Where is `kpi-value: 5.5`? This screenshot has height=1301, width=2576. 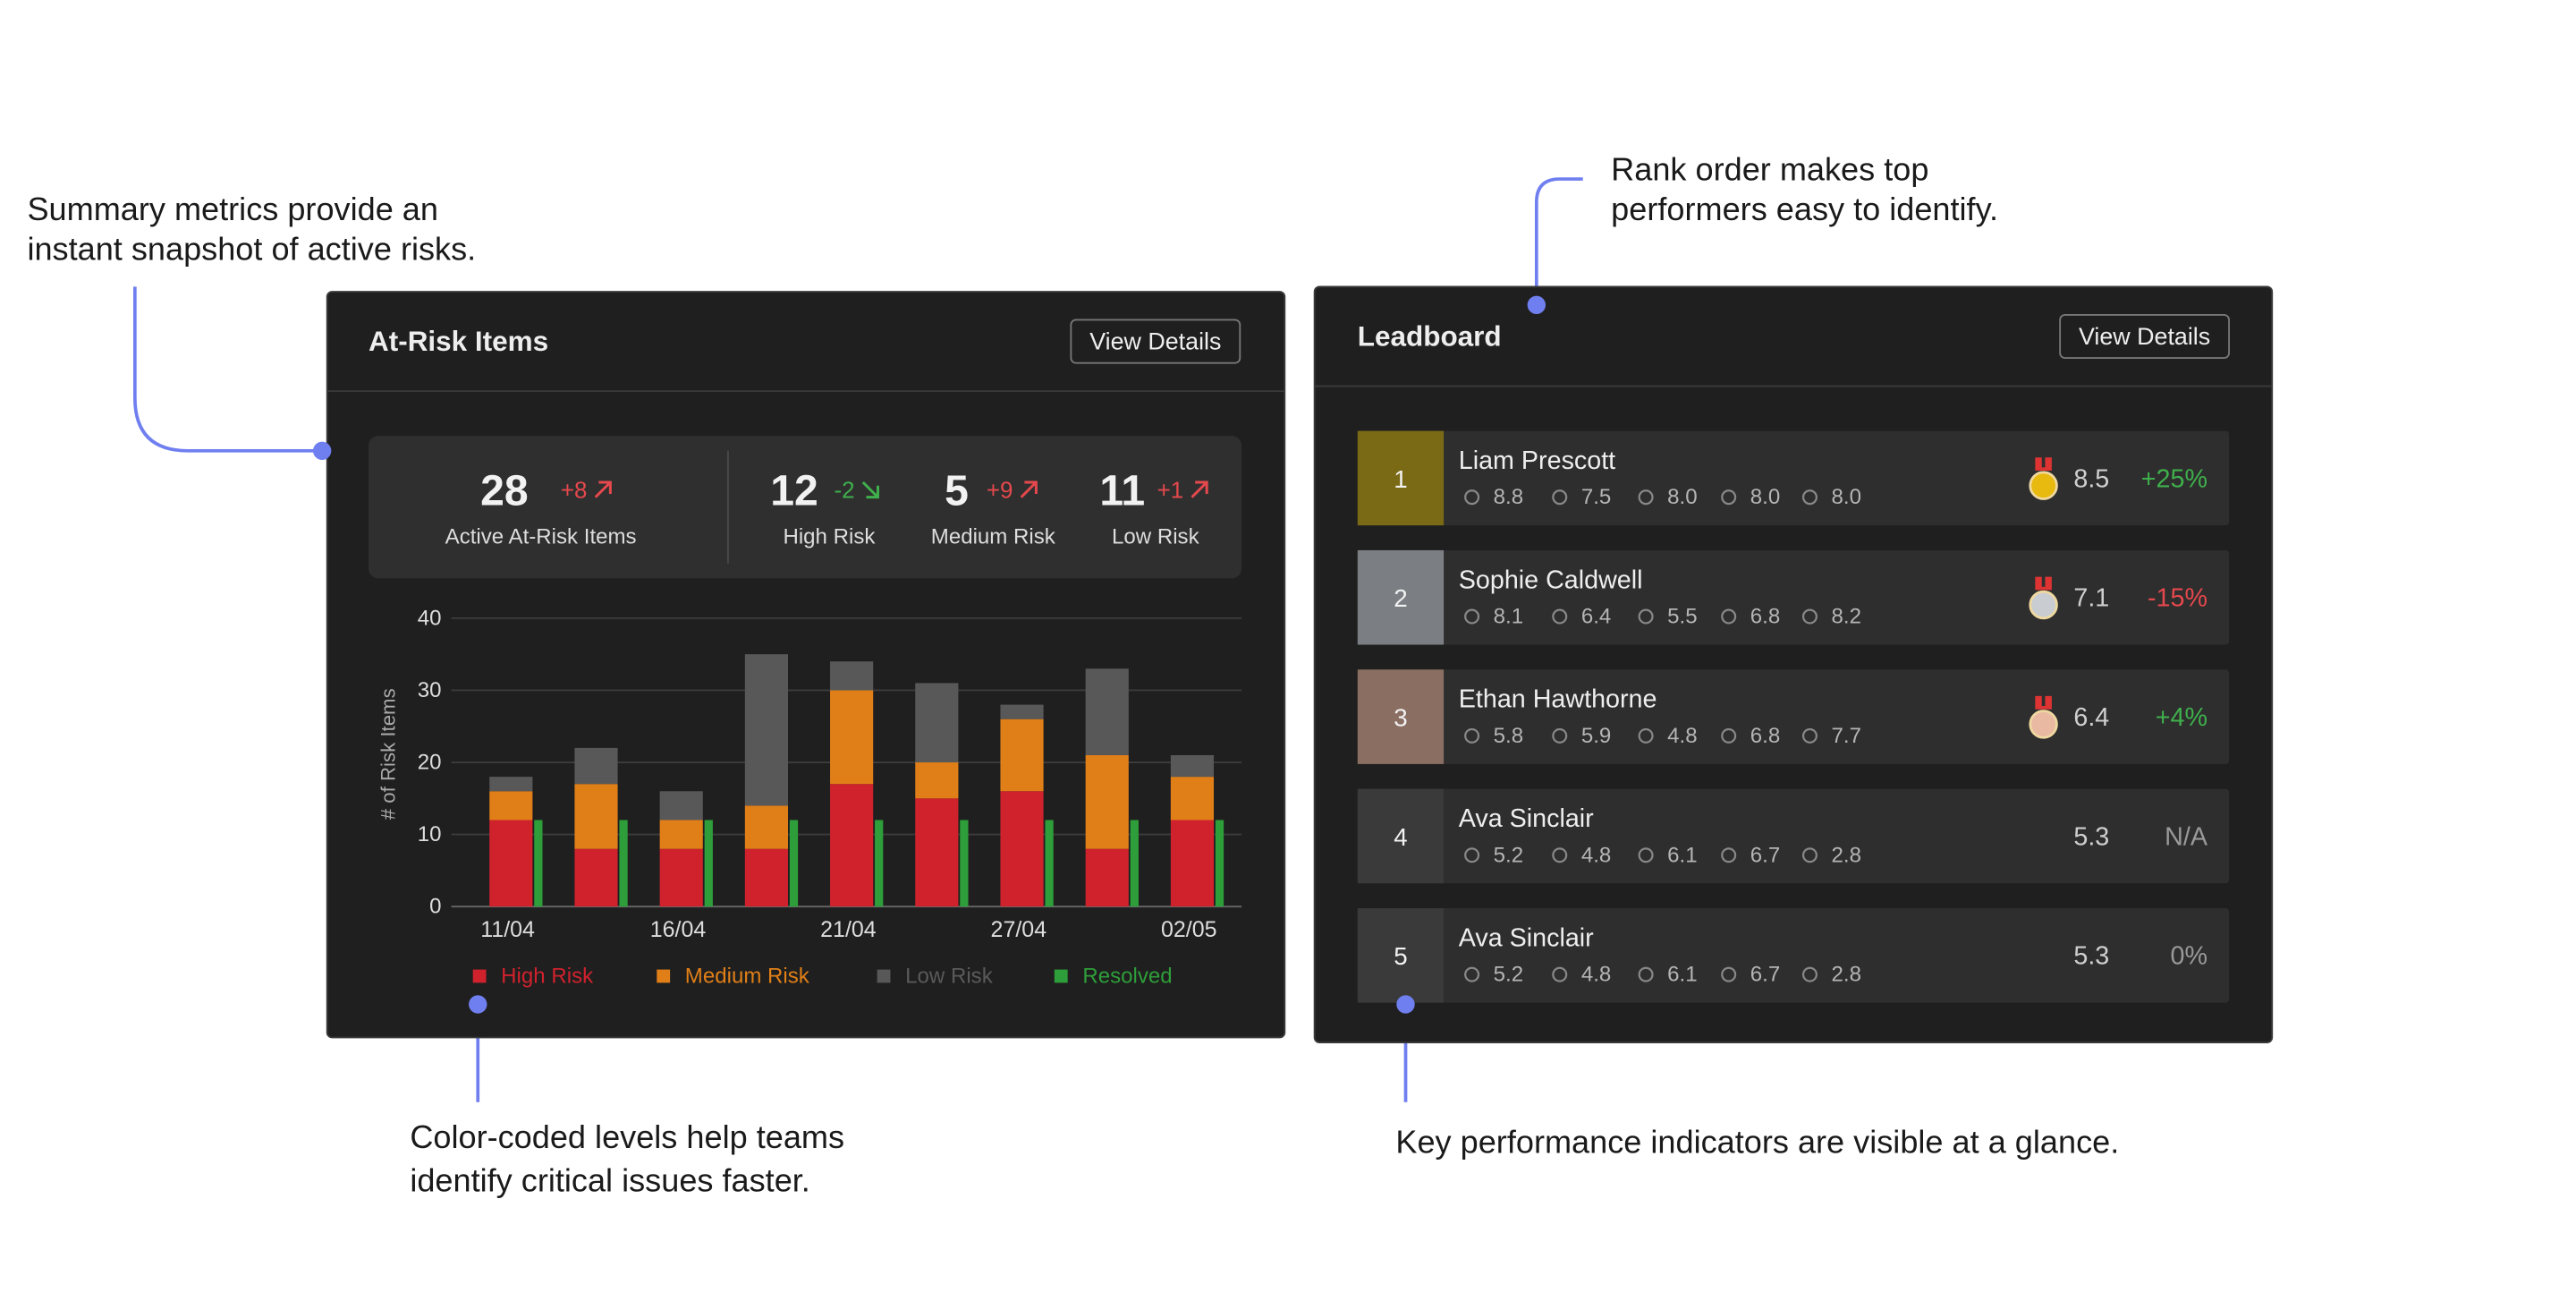
kpi-value: 5.5 is located at coordinates (1682, 617).